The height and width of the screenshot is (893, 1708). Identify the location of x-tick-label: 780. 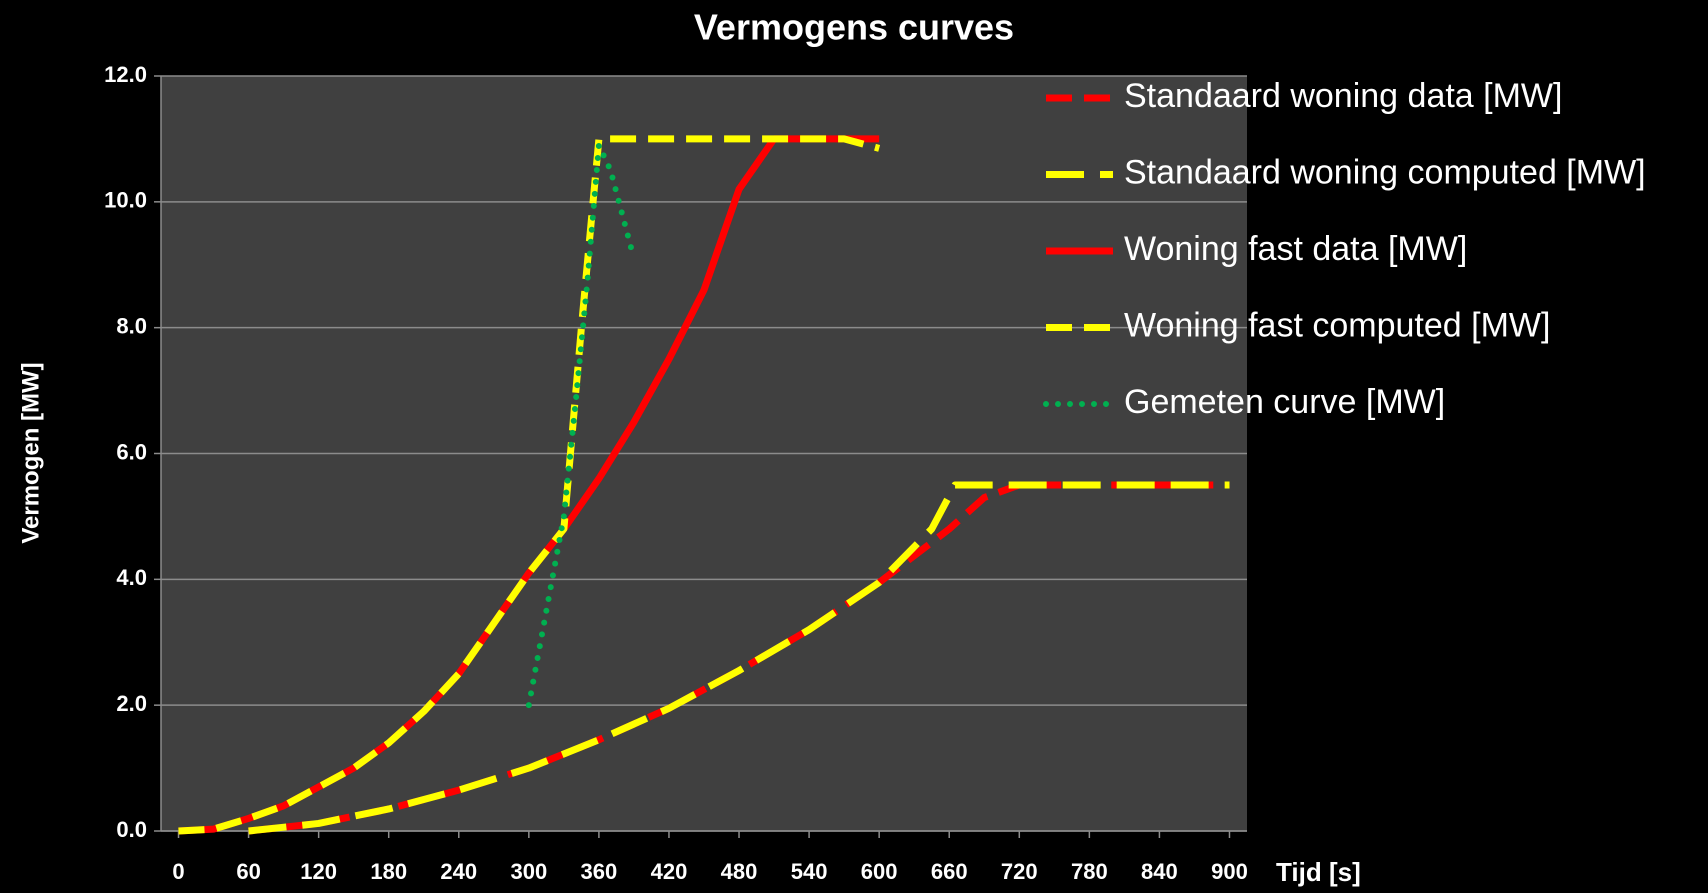
(1089, 871).